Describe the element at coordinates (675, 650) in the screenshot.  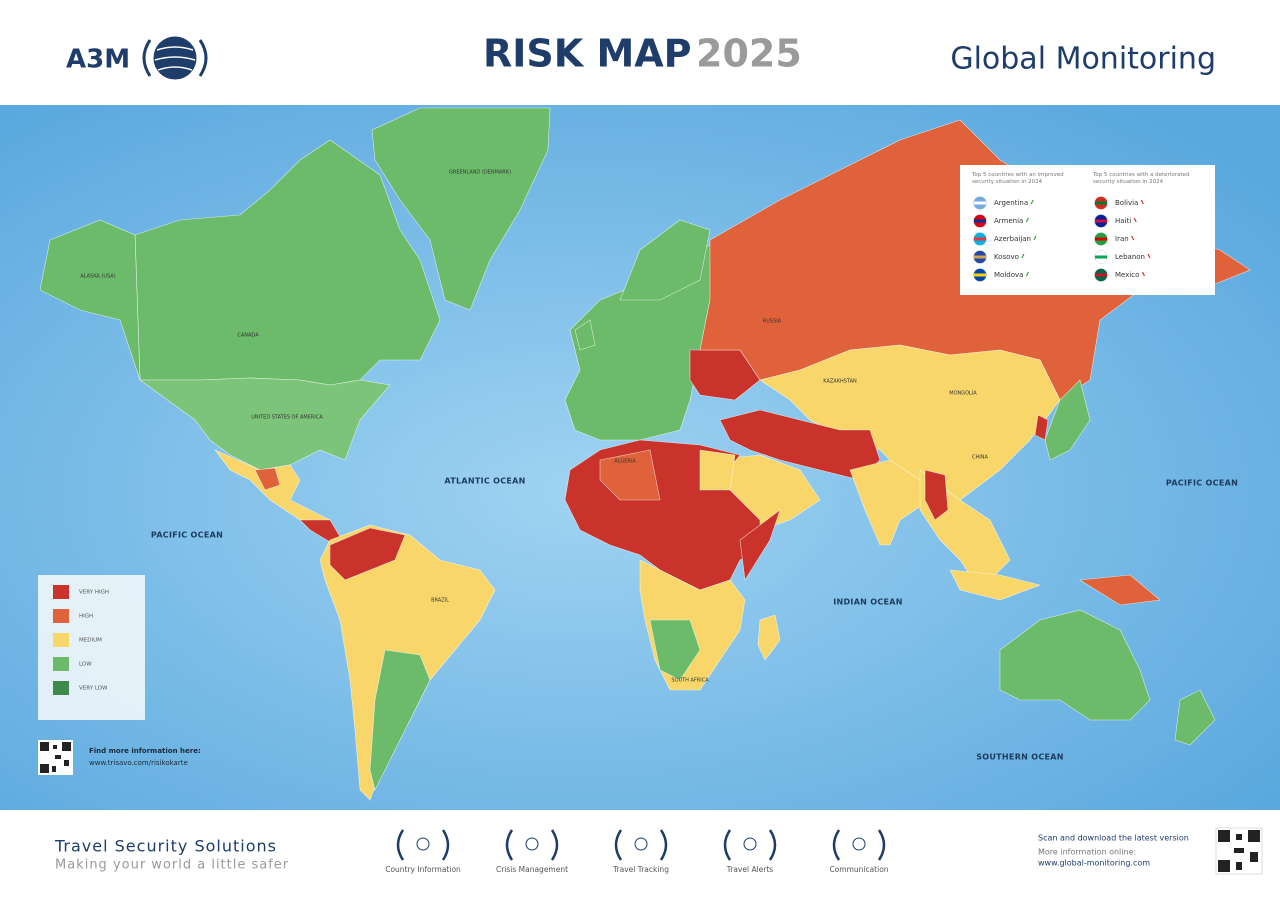
I see `southern-africa-low` at that location.